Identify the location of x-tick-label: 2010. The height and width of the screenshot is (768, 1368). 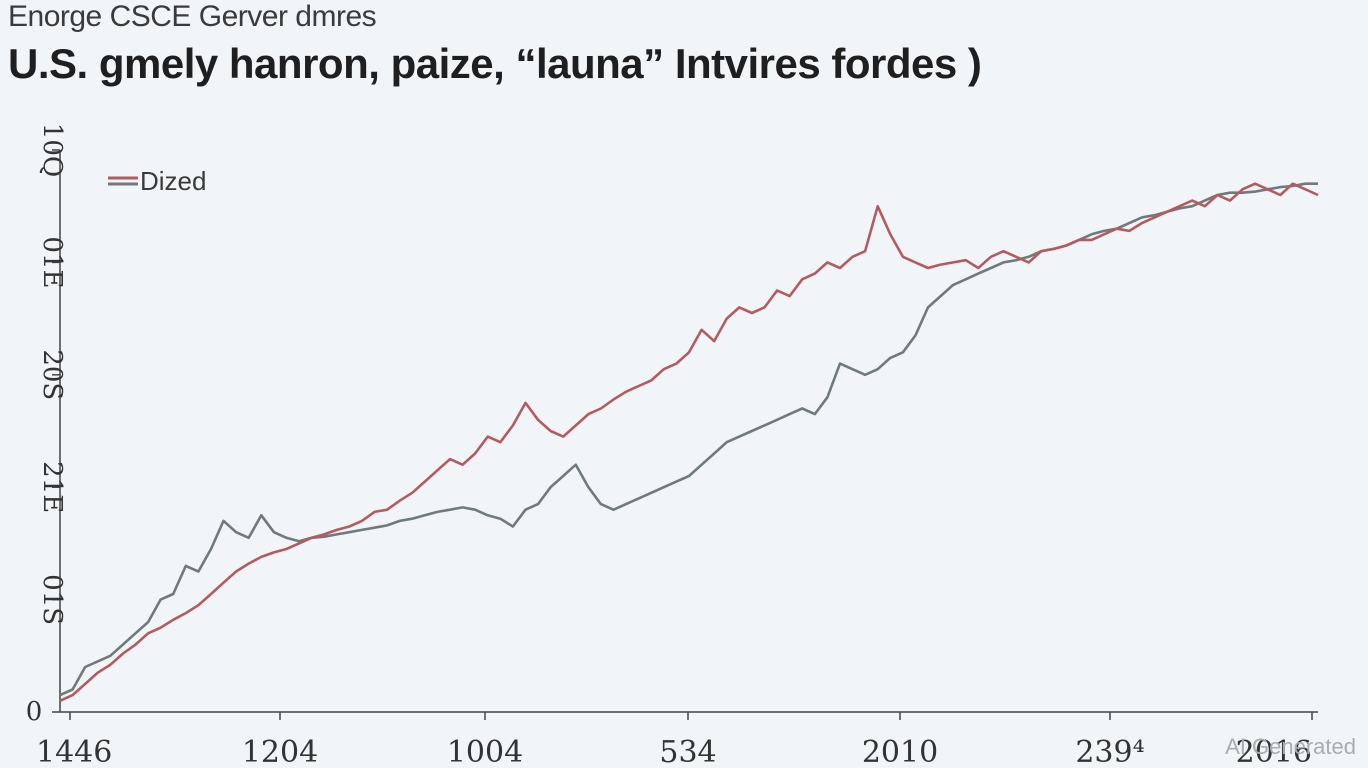
(900, 751).